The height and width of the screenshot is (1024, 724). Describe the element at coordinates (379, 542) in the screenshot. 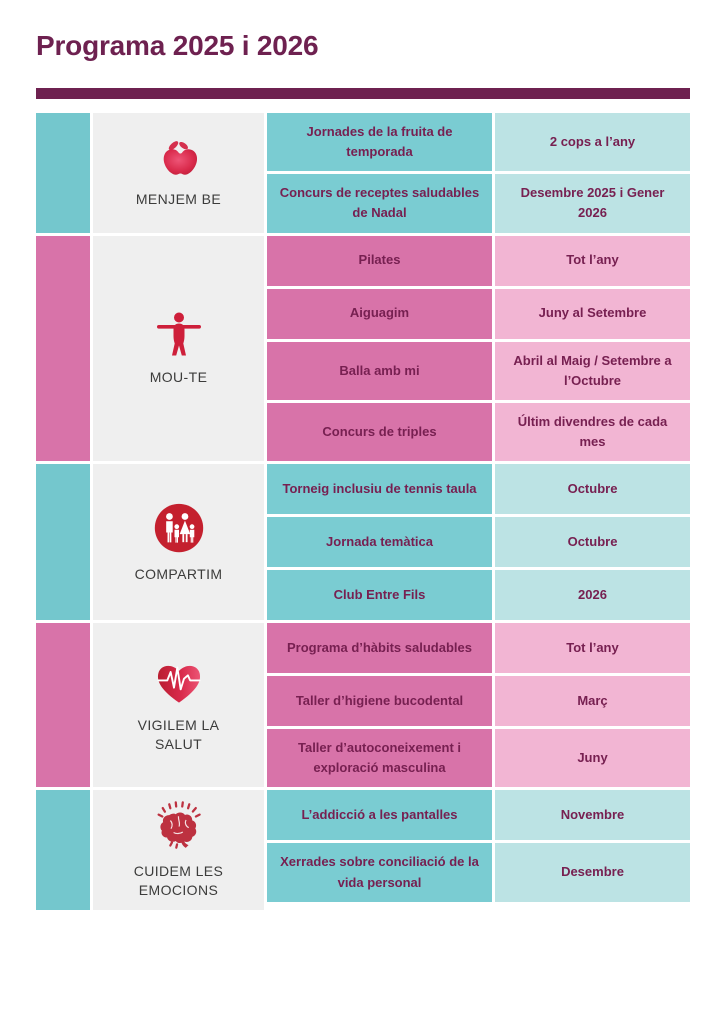

I see `activity-cell: Jornada temàtica` at that location.